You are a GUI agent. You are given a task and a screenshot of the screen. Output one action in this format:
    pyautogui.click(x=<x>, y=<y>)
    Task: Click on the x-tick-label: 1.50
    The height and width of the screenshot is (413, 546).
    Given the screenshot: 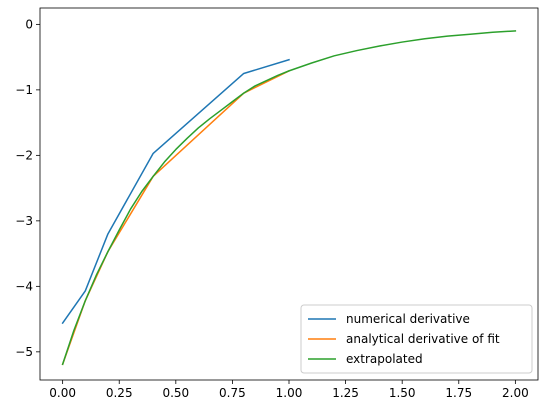 What is the action you would take?
    pyautogui.click(x=402, y=393)
    